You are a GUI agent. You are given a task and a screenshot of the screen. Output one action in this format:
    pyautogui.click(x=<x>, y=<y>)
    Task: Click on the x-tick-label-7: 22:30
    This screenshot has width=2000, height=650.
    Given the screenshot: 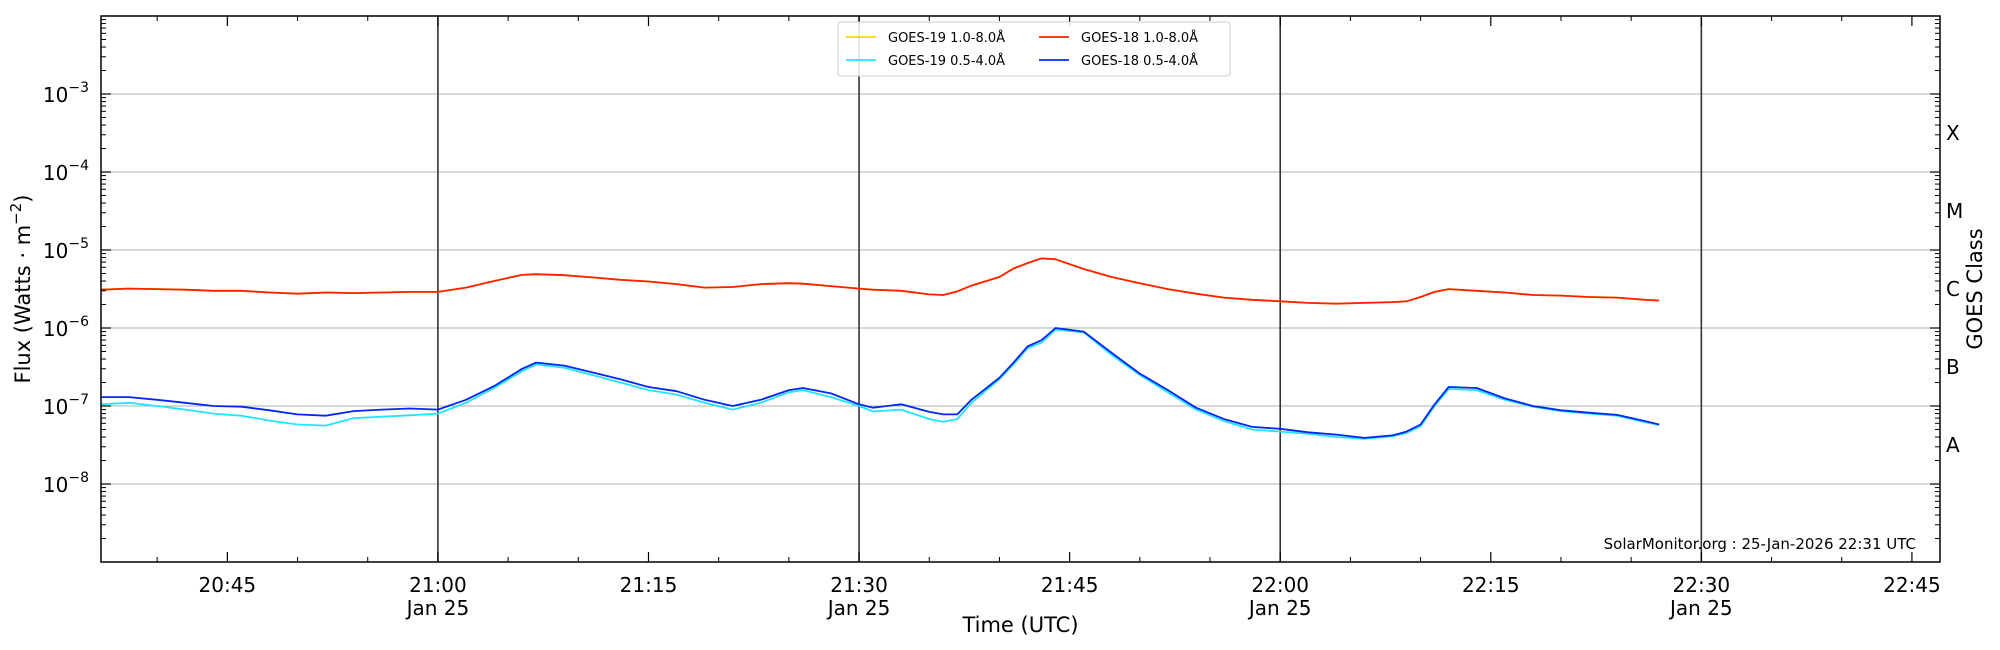 What is the action you would take?
    pyautogui.click(x=1702, y=585)
    